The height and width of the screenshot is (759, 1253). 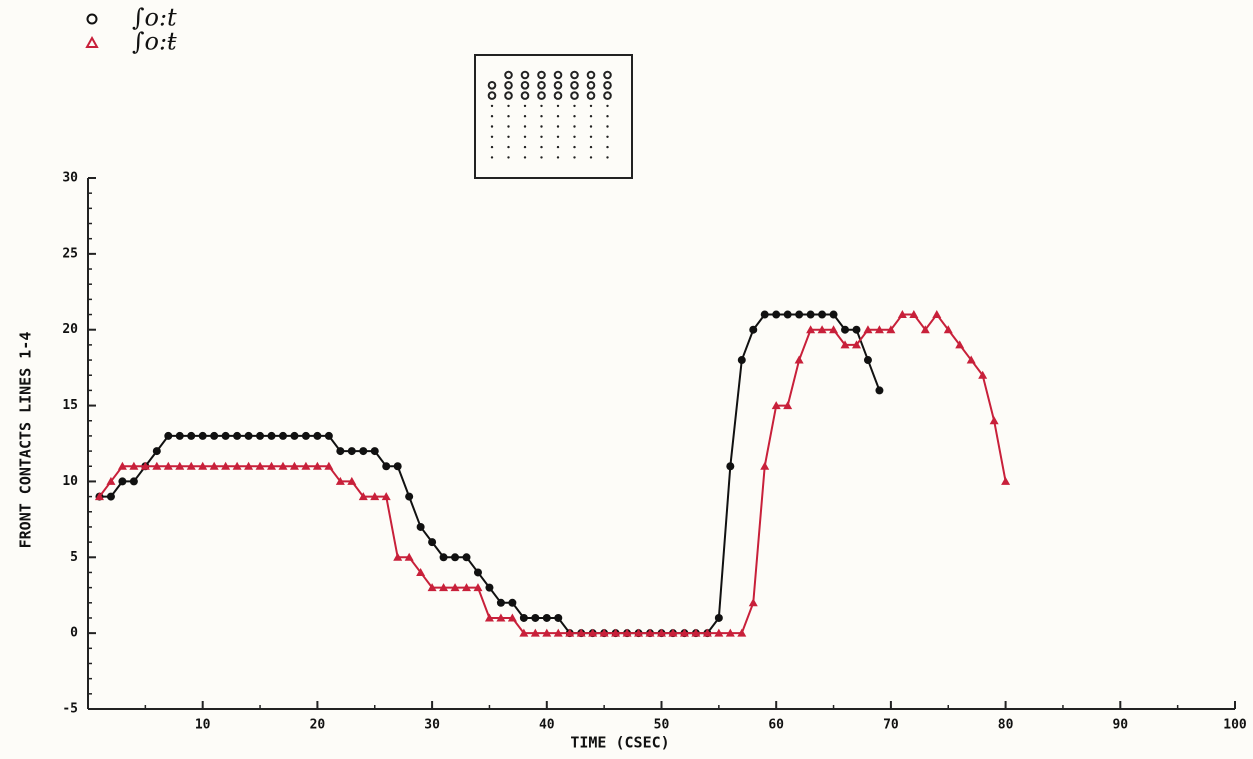 I want to click on x-tick-label: 30, so click(x=432, y=725).